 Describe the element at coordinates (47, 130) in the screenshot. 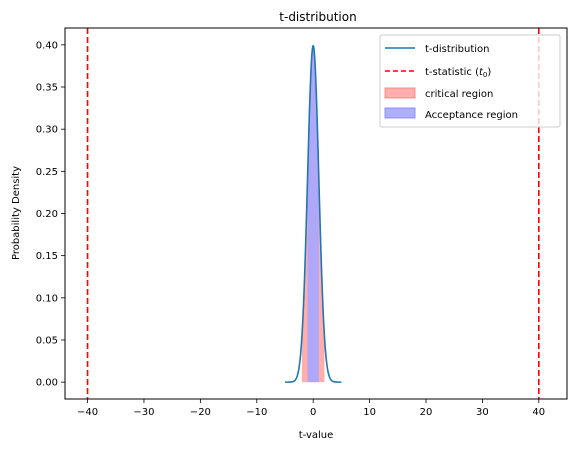

I see `y-tick-label: 0.30` at that location.